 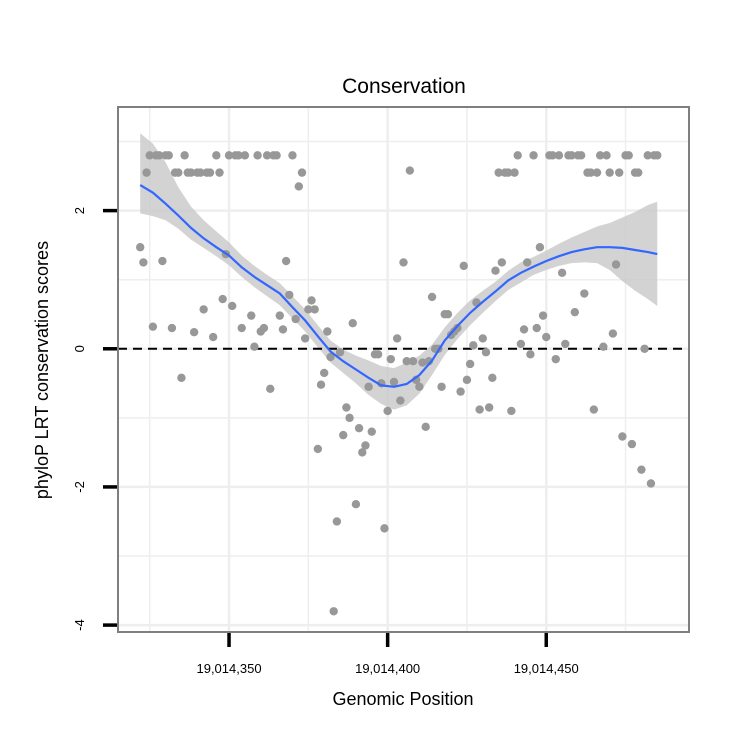 What do you see at coordinates (546, 668) in the screenshot?
I see `x-tick-label: 19,014,450` at bounding box center [546, 668].